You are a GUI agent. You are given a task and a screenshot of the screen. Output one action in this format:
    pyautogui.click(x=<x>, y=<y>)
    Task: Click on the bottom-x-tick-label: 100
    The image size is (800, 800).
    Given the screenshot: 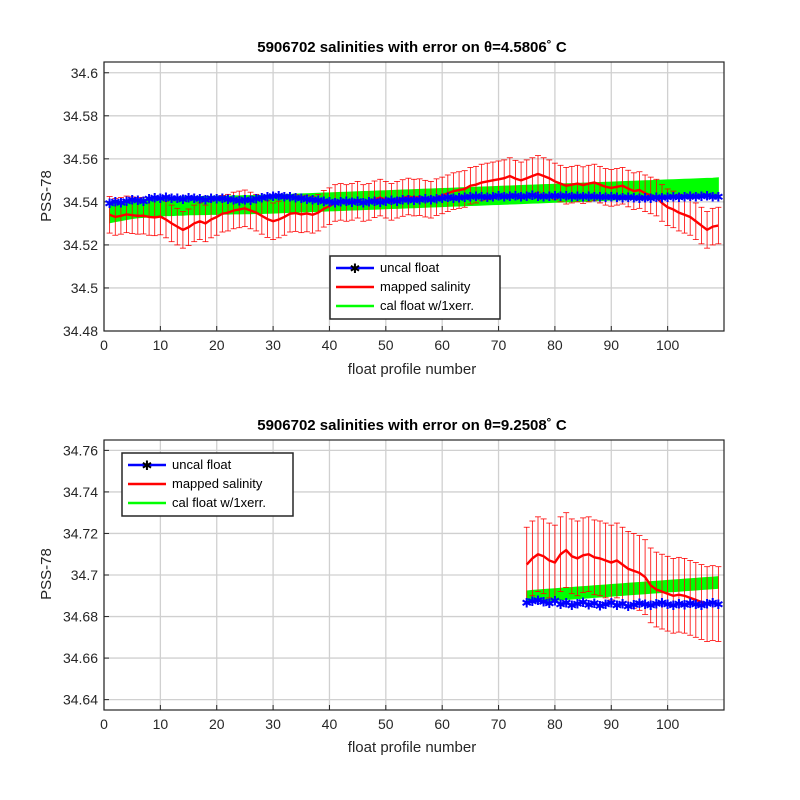 What is the action you would take?
    pyautogui.click(x=668, y=724)
    